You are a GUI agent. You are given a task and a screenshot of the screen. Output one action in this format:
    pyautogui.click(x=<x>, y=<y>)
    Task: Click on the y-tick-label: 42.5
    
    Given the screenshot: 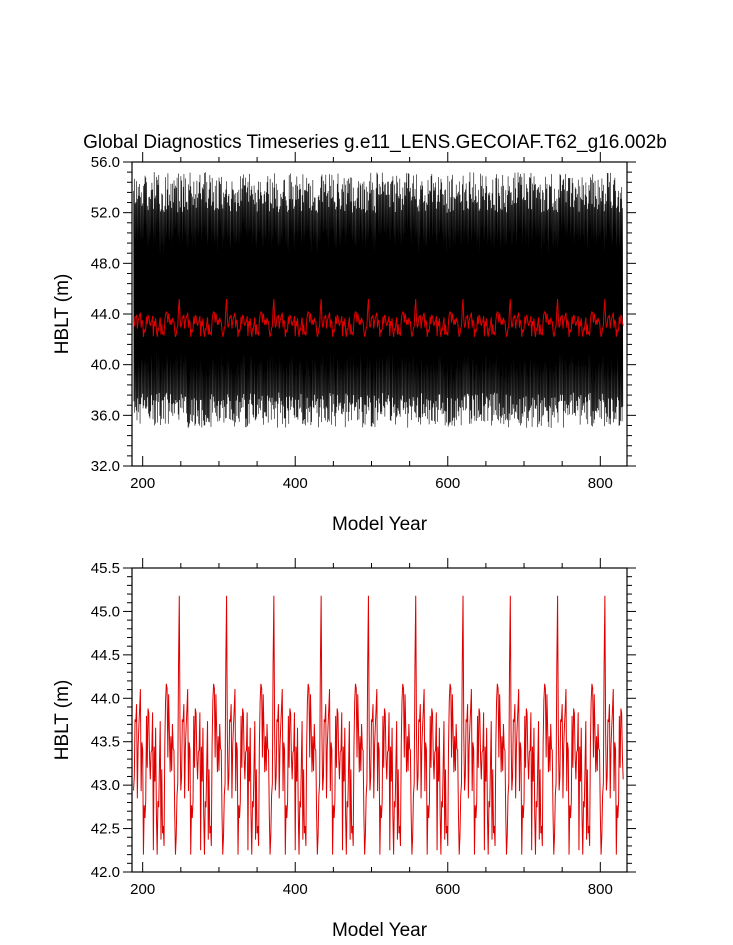 What is the action you would take?
    pyautogui.click(x=105, y=829)
    